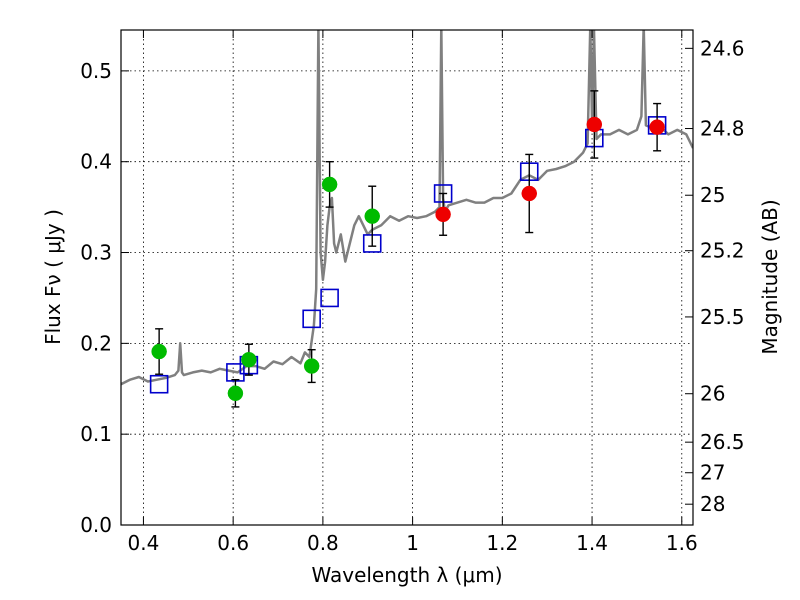 The image size is (800, 600). I want to click on y-axis-right-label: Magnitude (AB), so click(770, 276).